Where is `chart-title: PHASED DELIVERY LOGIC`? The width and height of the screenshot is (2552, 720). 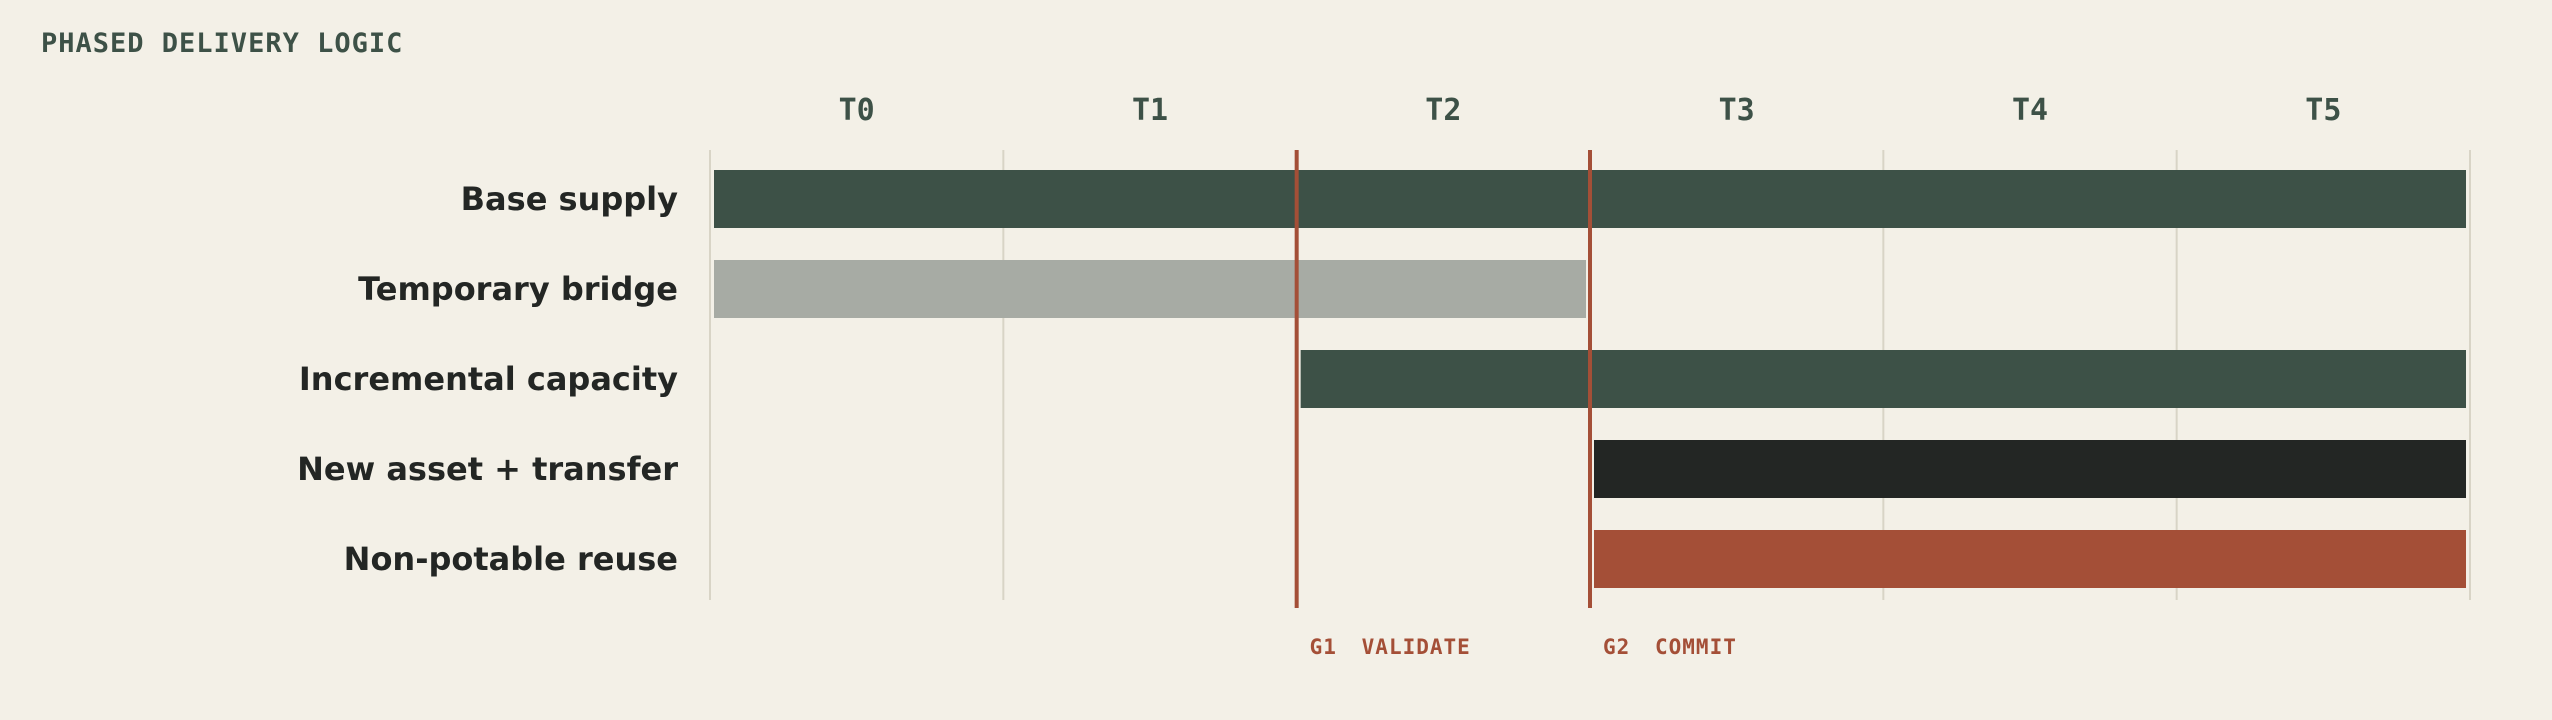
chart-title: PHASED DELIVERY LOGIC is located at coordinates (222, 43).